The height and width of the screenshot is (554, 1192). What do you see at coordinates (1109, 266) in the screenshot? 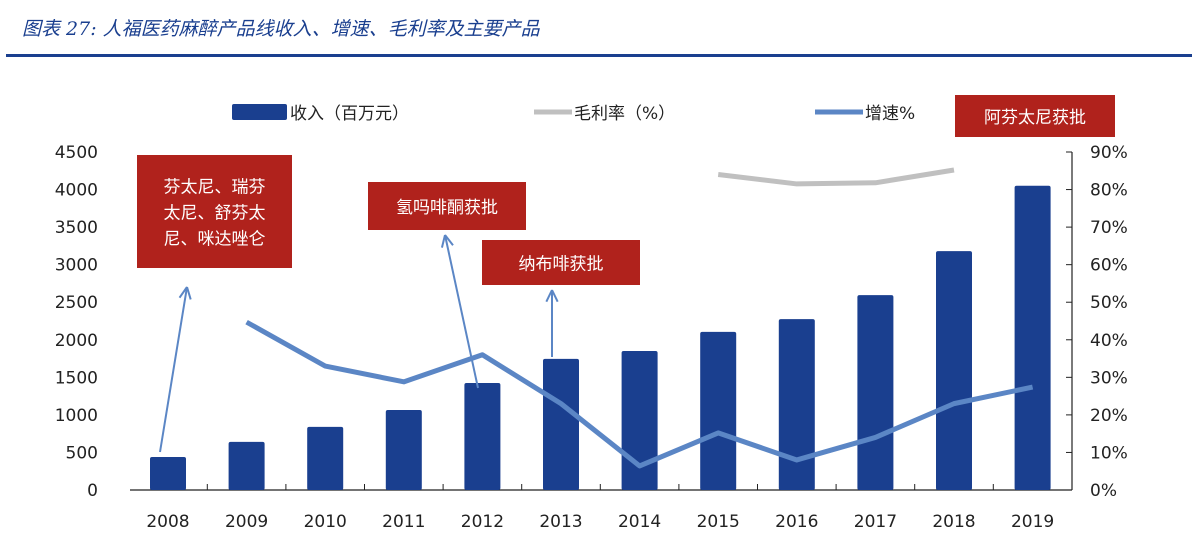
I see `right-tick-label: 60%` at bounding box center [1109, 266].